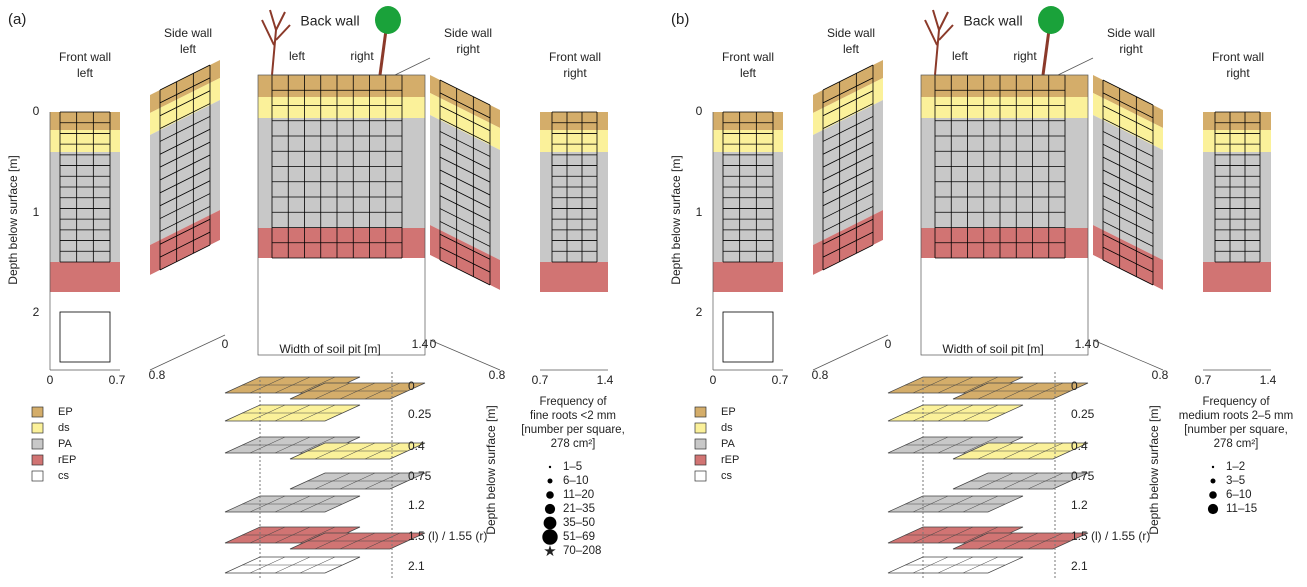 Image resolution: width=1307 pixels, height=587 pixels. Describe the element at coordinates (549, 551) in the screenshot. I see `legend-star: ★` at that location.